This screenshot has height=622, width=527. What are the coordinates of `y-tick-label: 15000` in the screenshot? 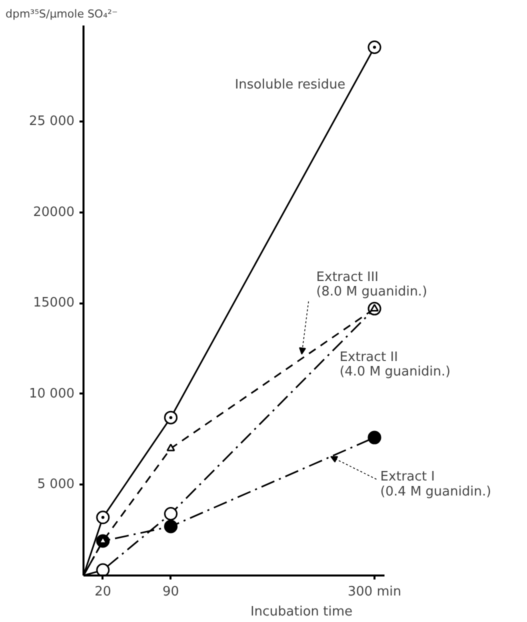 It's located at (54, 303).